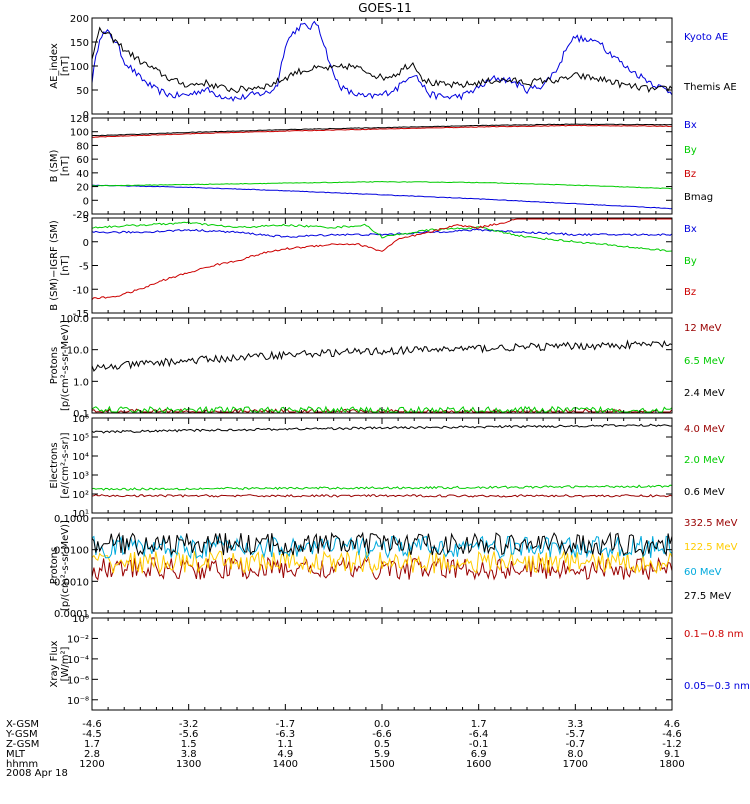 The width and height of the screenshot is (750, 804). What do you see at coordinates (22, 764) in the screenshot?
I see `ephemeris-row-label: hhmm` at bounding box center [22, 764].